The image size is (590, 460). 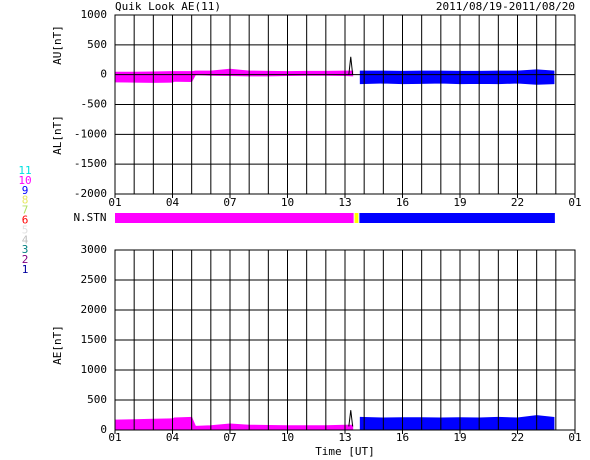 What do you see at coordinates (94, 339) in the screenshot?
I see `y-tick-label: 1500` at bounding box center [94, 339].